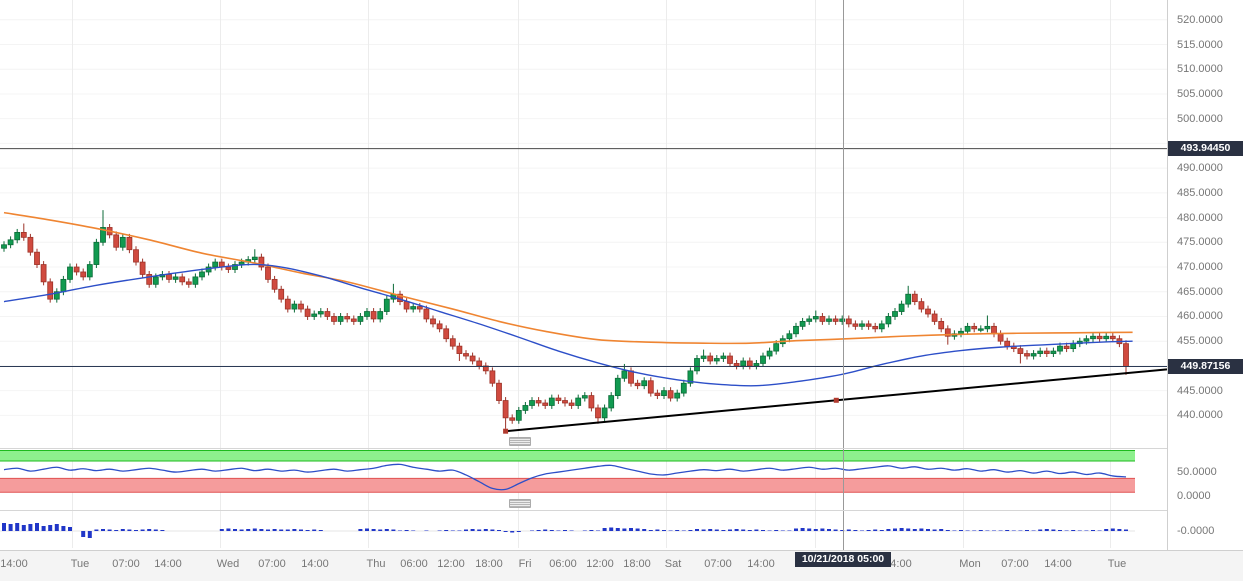  What do you see at coordinates (1205, 149) in the screenshot?
I see `order-level-badge: 493.94450` at bounding box center [1205, 149].